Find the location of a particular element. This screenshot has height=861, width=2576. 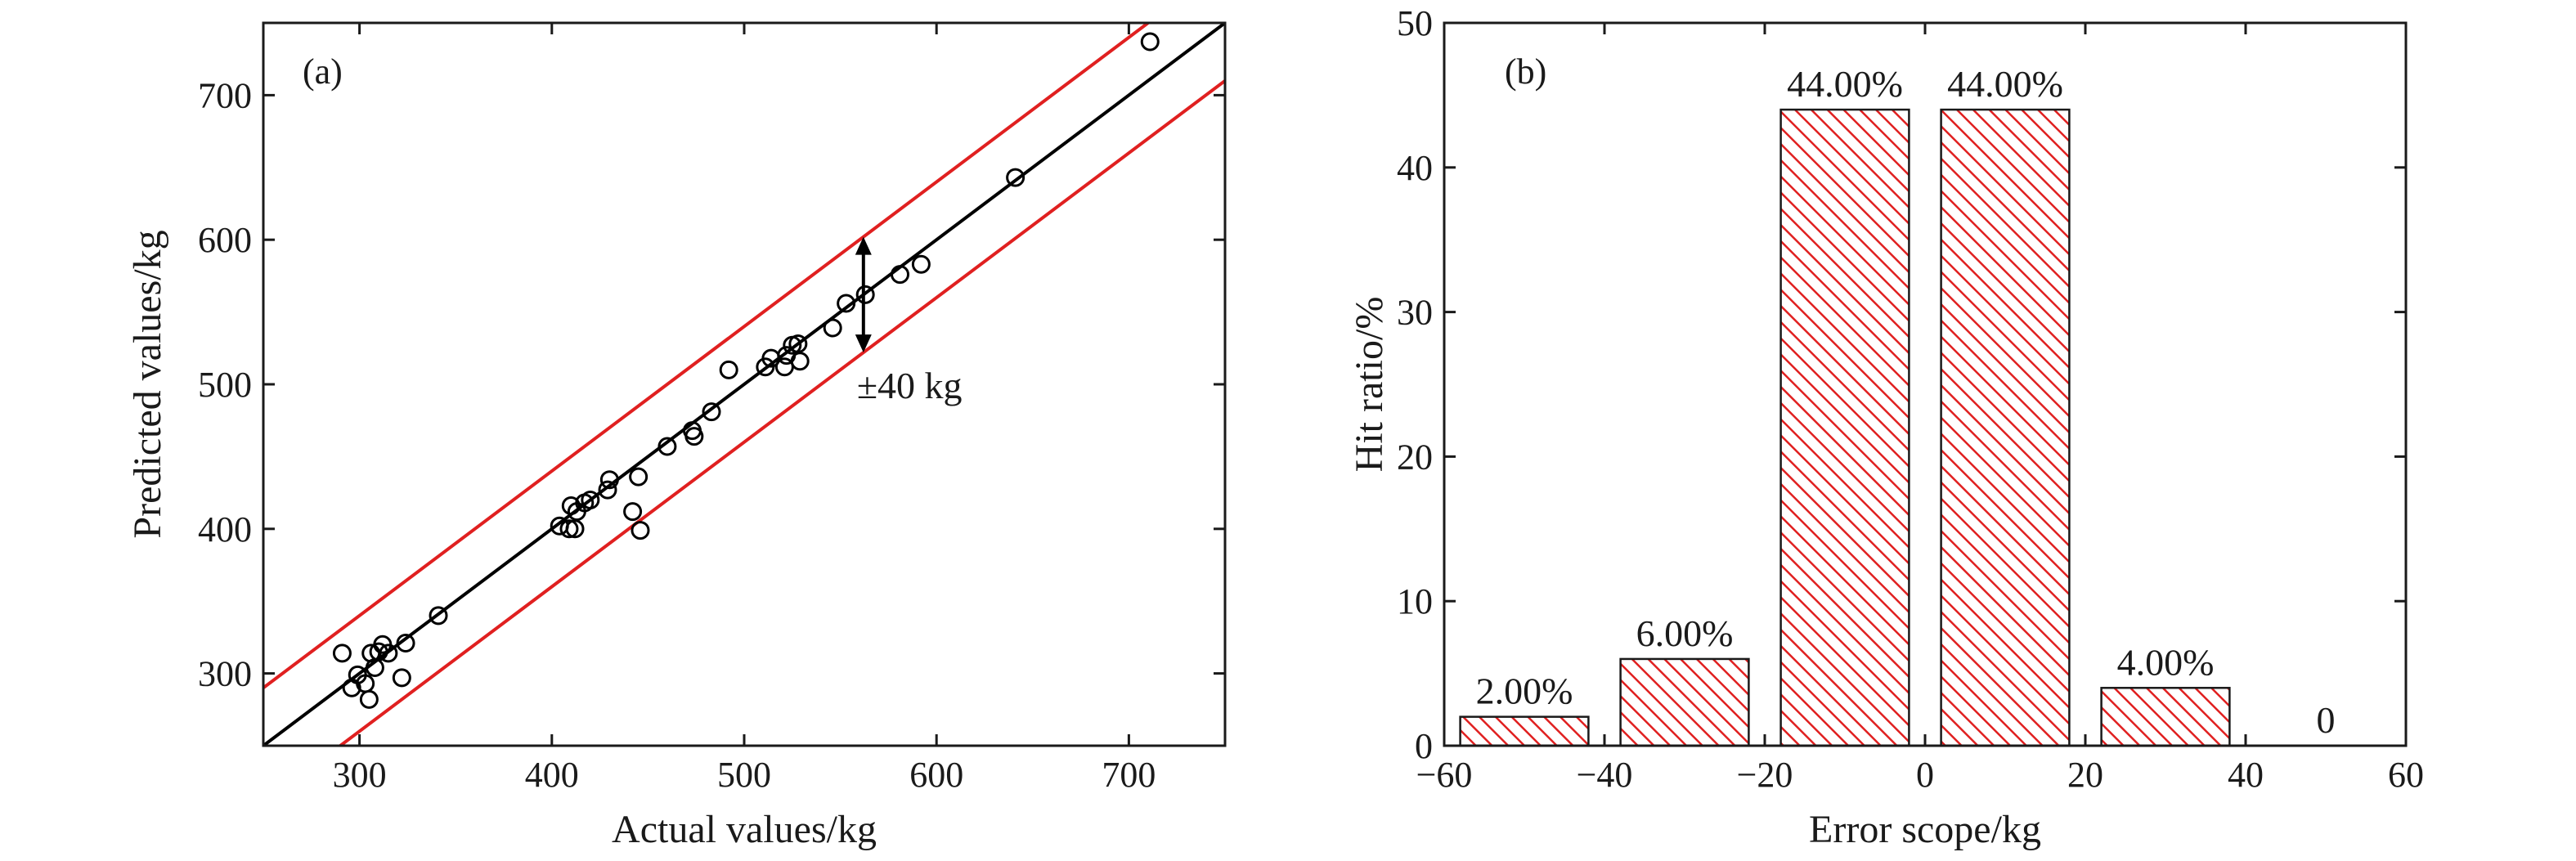

x-tick-label-a: 500 is located at coordinates (744, 775).